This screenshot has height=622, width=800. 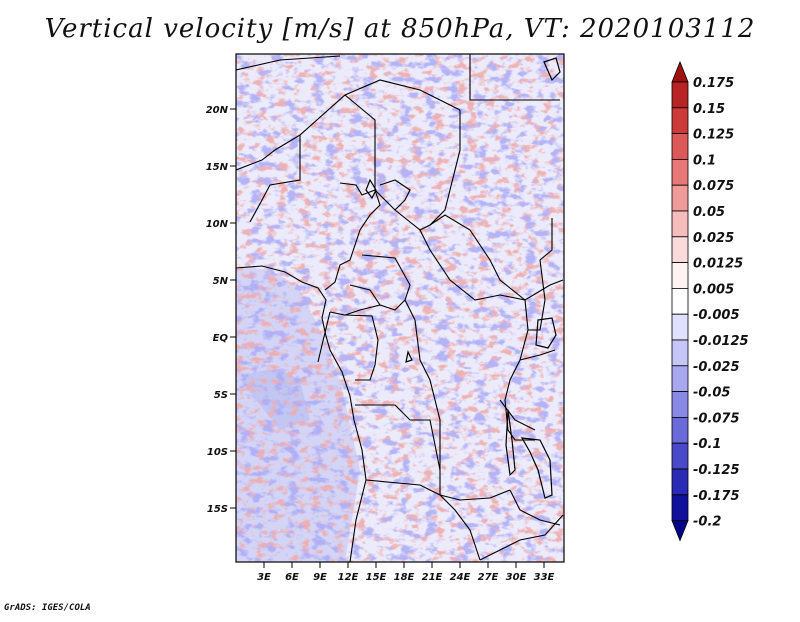 What do you see at coordinates (716, 470) in the screenshot?
I see `colorbar-label: -0.125` at bounding box center [716, 470].